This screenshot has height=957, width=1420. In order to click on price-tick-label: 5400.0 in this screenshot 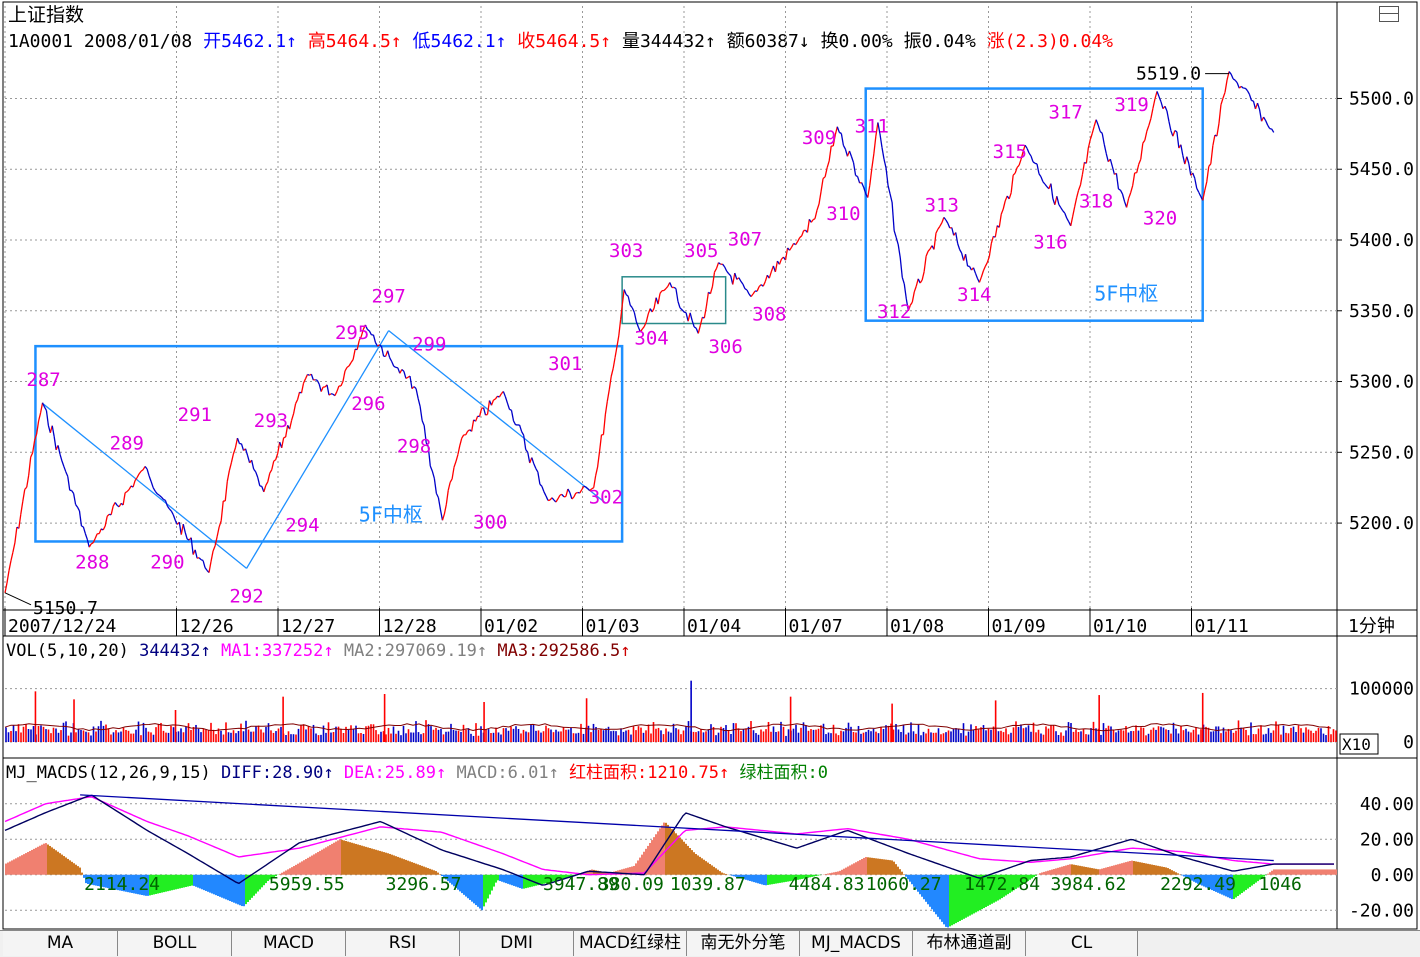, I will do `click(1381, 240)`.